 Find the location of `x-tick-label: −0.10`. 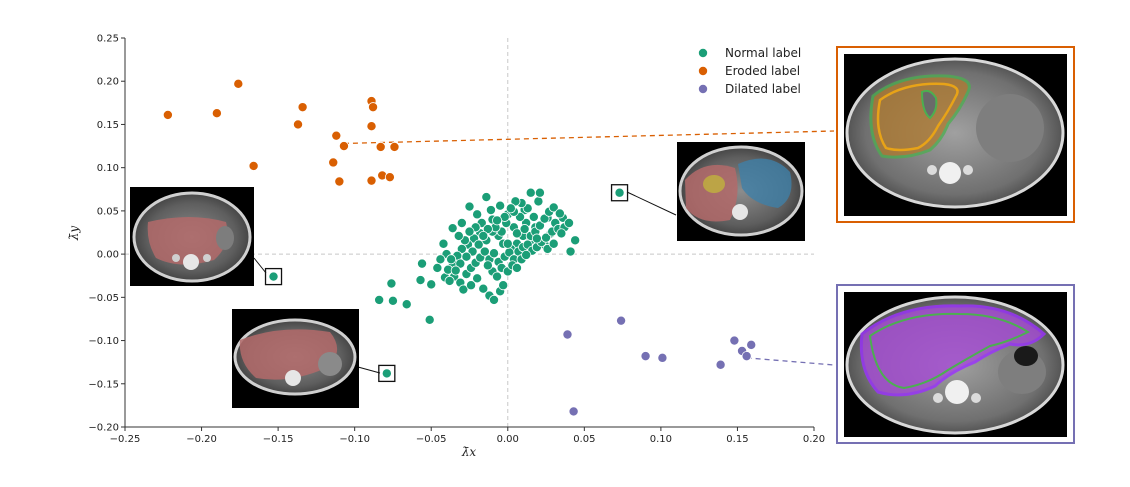

x-tick-label: −0.10 is located at coordinates (354, 439).